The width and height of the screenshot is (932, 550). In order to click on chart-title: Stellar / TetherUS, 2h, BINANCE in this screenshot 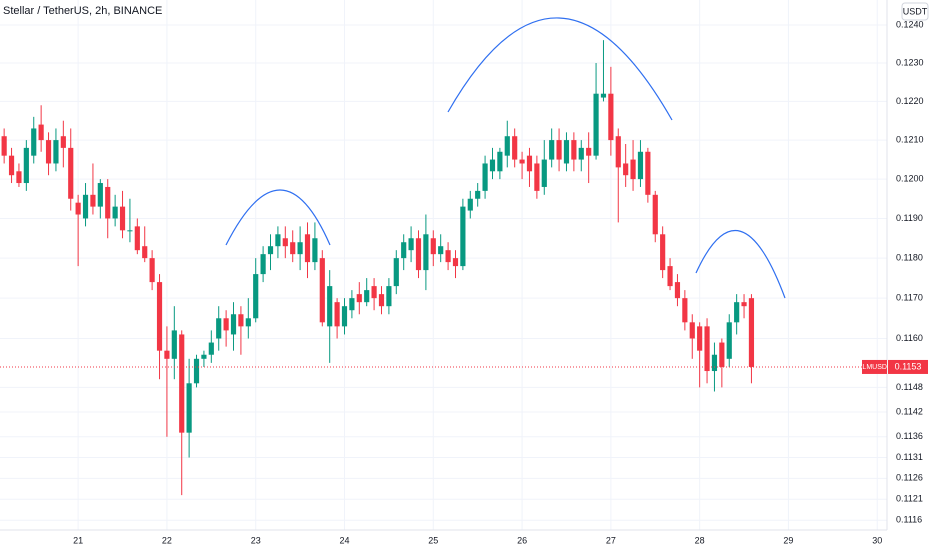, I will do `click(82, 11)`.